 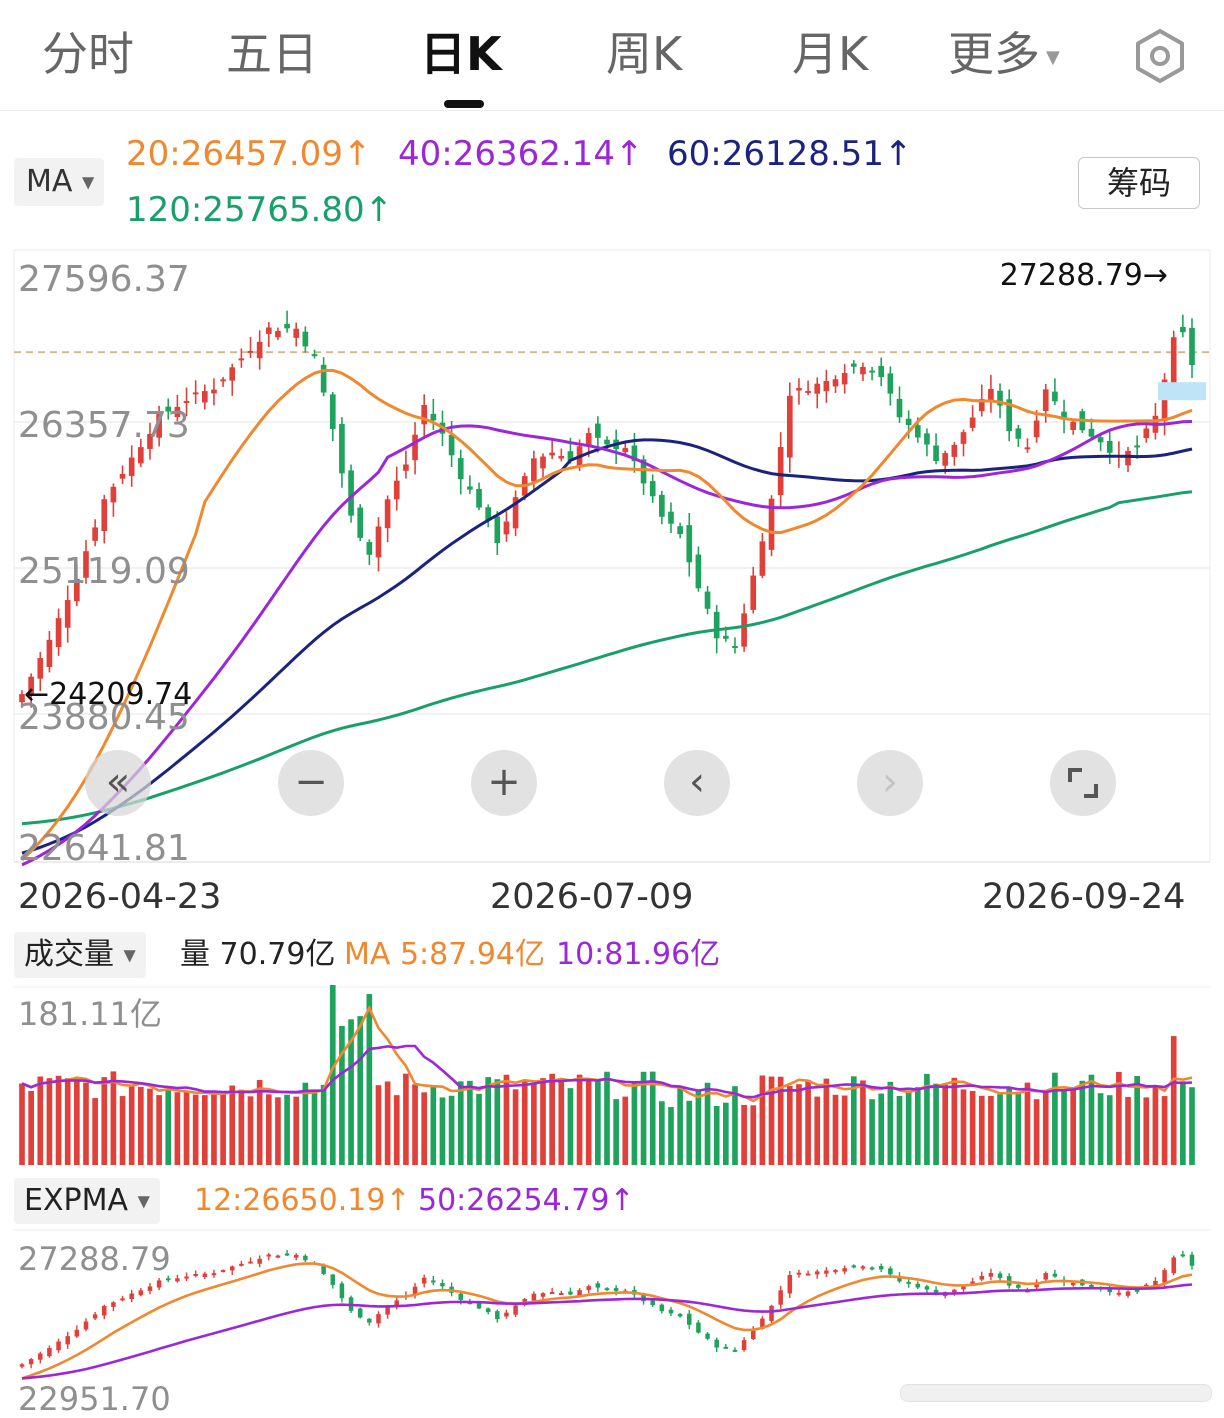 What do you see at coordinates (1004, 56) in the screenshot?
I see `tab-more: 更多 ▼` at bounding box center [1004, 56].